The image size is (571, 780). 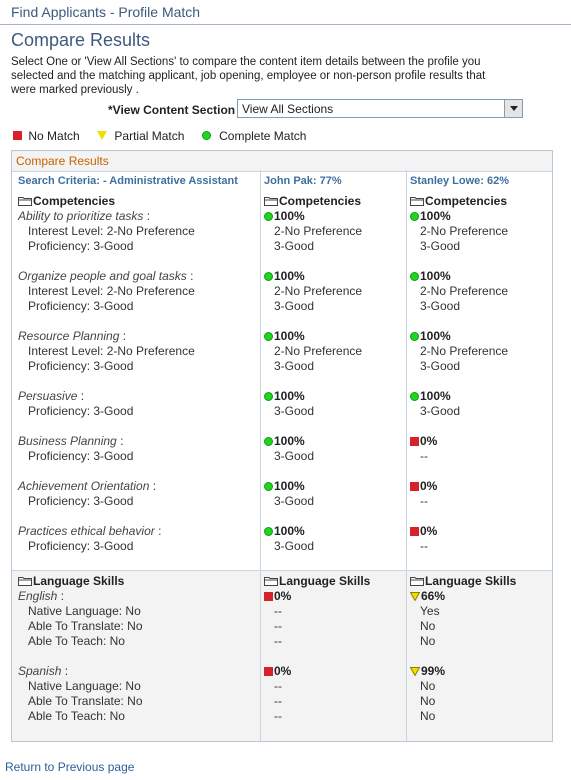 I want to click on section-divider, so click(x=282, y=570).